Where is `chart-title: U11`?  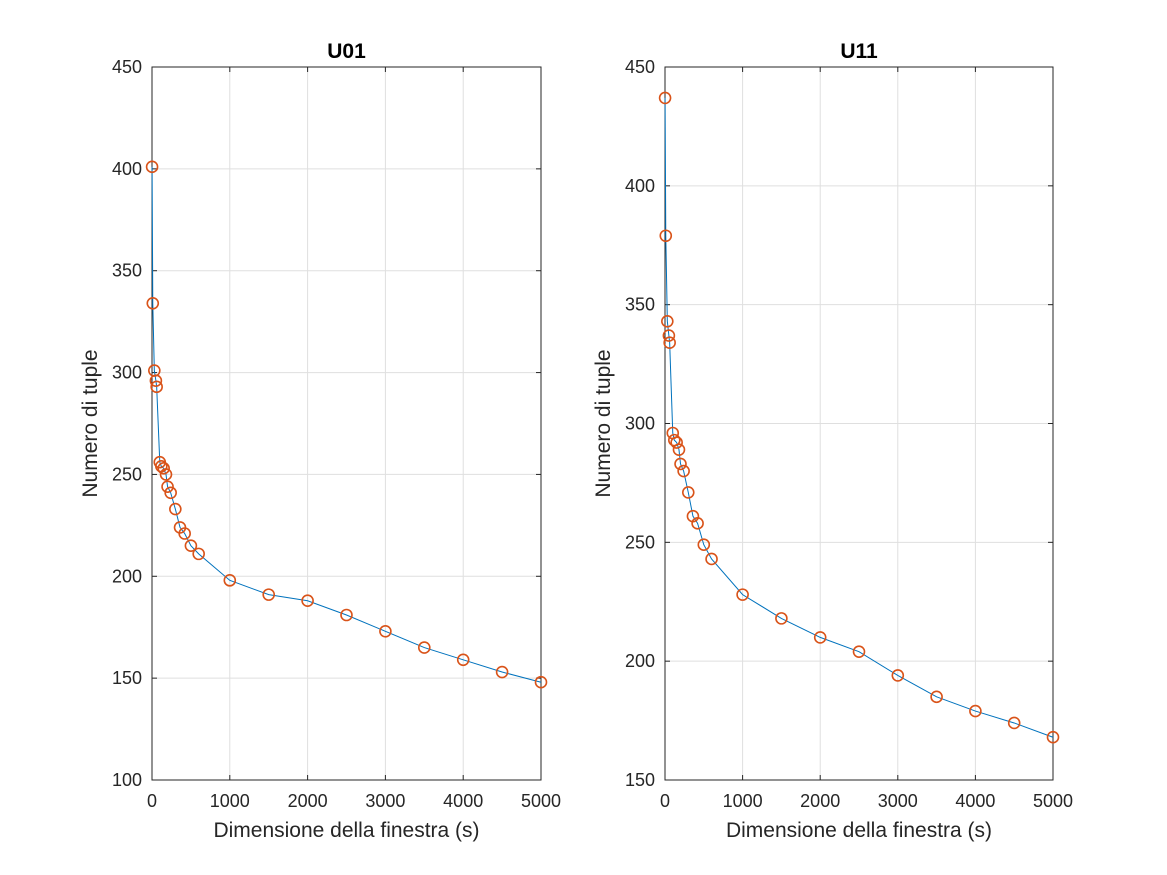
chart-title: U11 is located at coordinates (859, 51).